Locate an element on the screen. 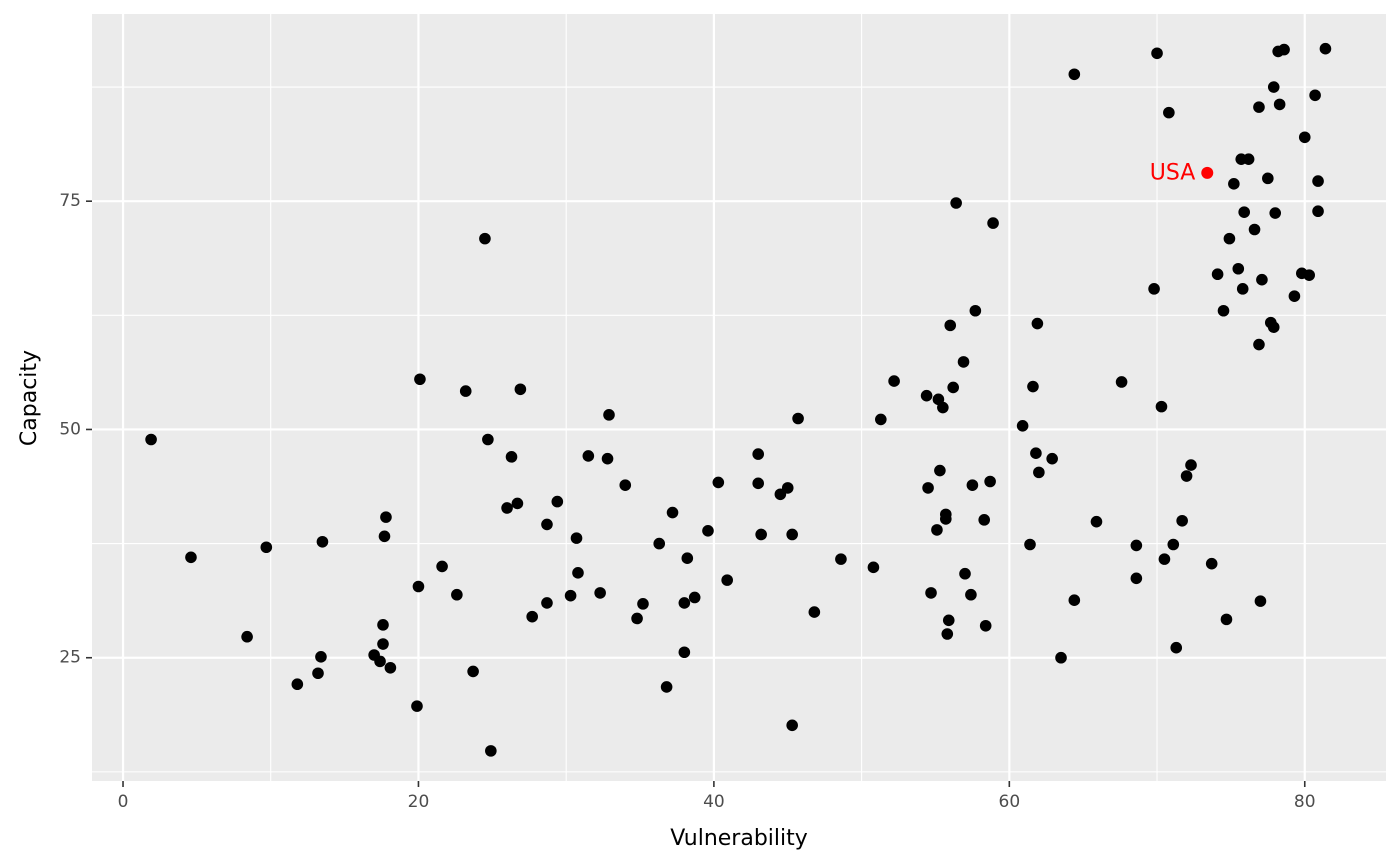 Image resolution: width=1400 pixels, height=866 pixels. highlight-layer: USA is located at coordinates (1182, 172).